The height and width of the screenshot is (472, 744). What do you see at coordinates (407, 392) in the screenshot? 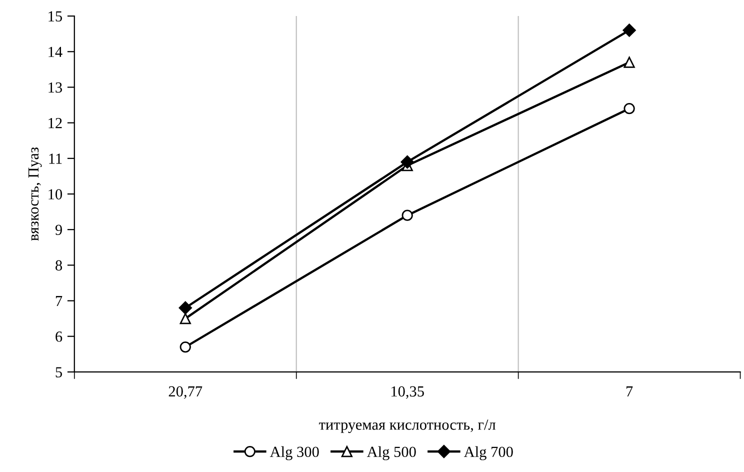
I see `x-tick-label: 10,35` at bounding box center [407, 392].